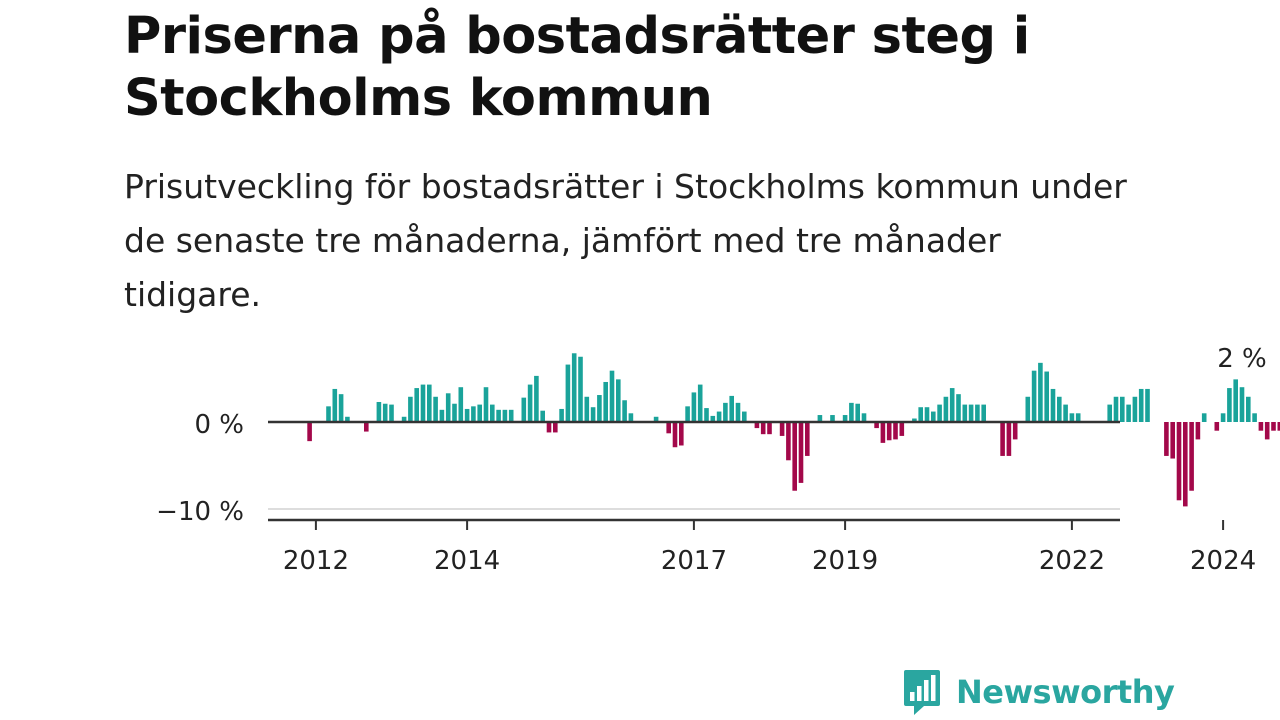 This screenshot has width=1280, height=720. I want to click on axes, so click(746, 475).